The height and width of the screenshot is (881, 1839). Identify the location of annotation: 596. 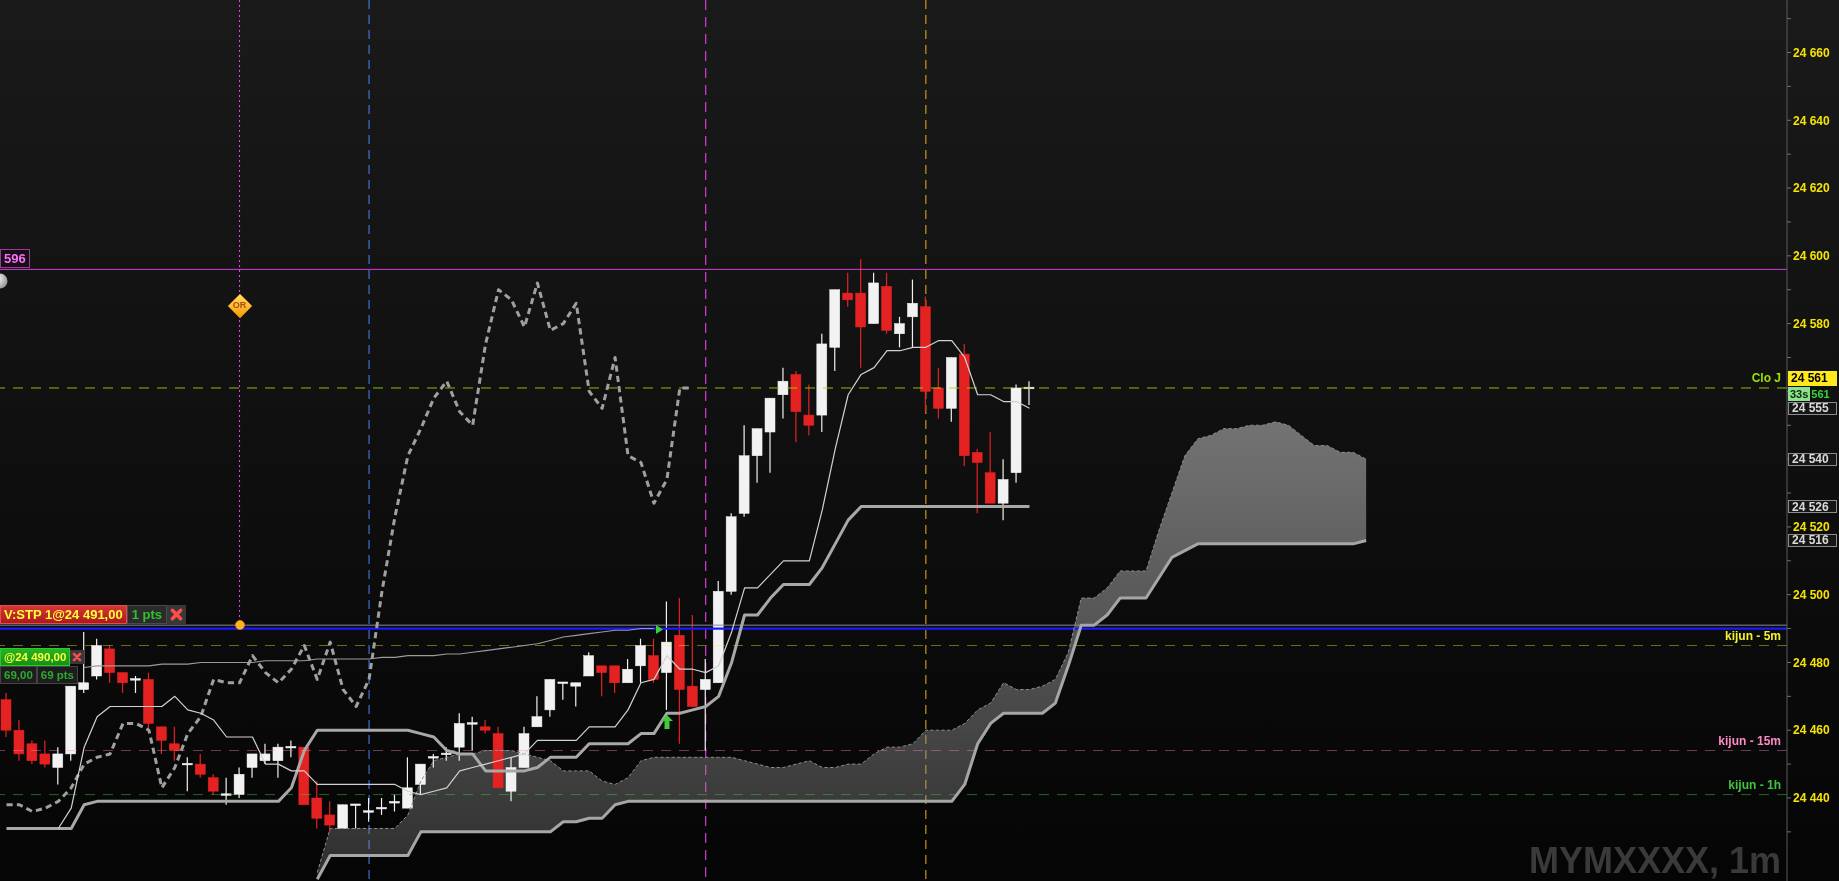
(15, 259).